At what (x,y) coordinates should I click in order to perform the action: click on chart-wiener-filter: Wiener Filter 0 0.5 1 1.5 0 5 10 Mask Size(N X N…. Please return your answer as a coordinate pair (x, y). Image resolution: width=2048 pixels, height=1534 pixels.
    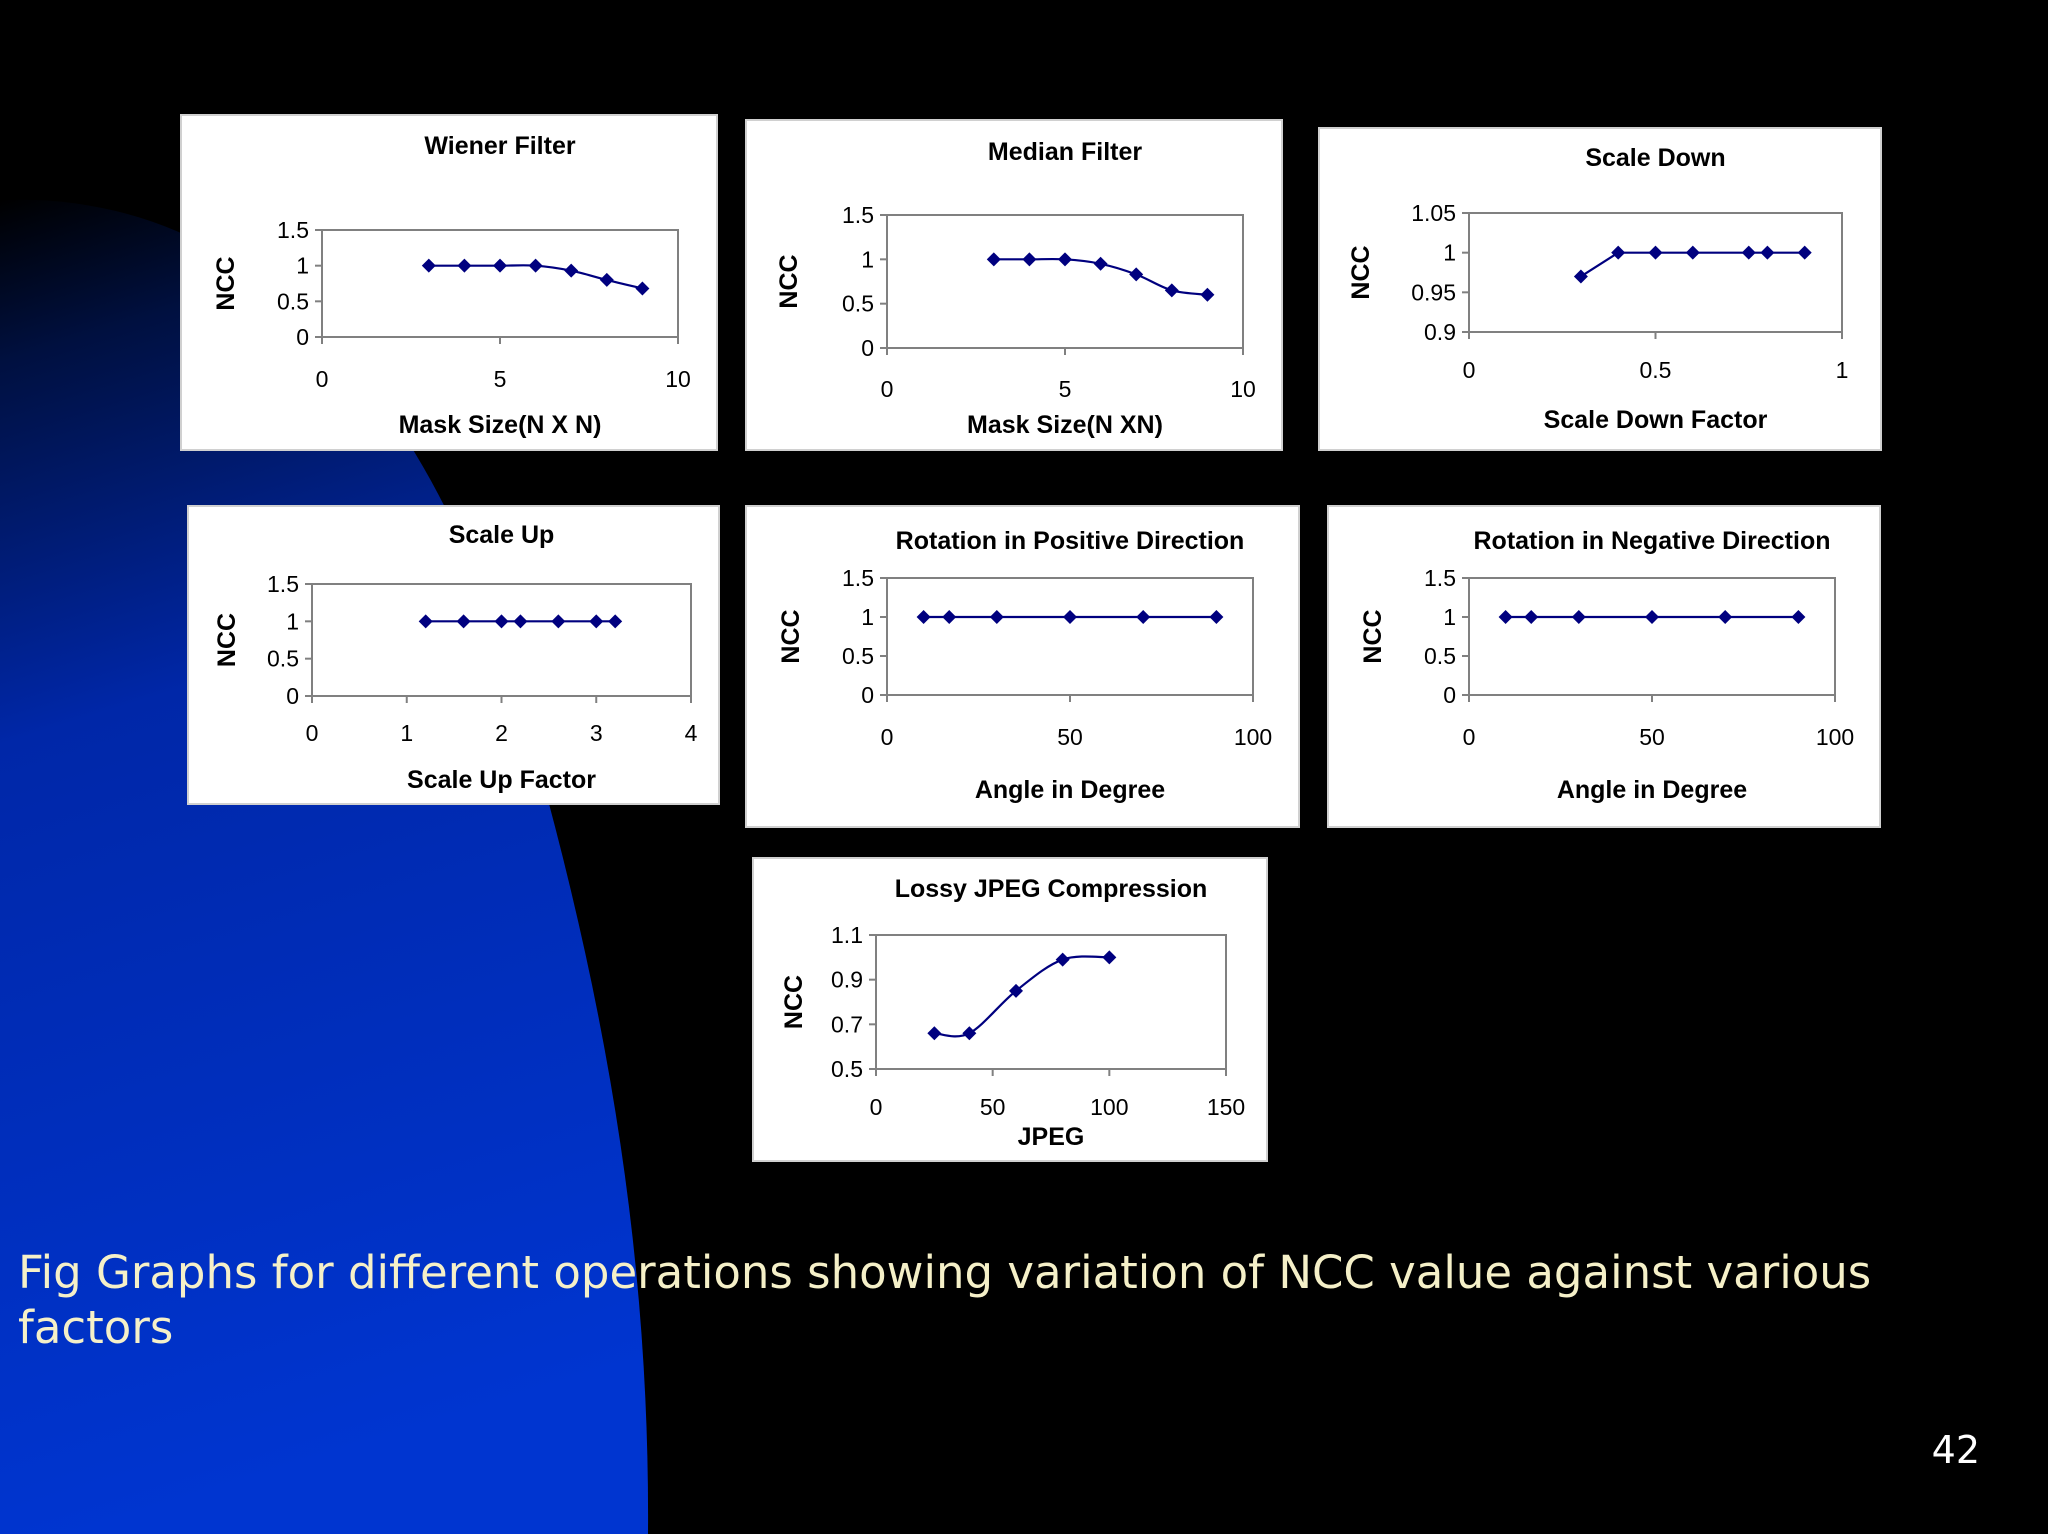
    Looking at the image, I should click on (451, 285).